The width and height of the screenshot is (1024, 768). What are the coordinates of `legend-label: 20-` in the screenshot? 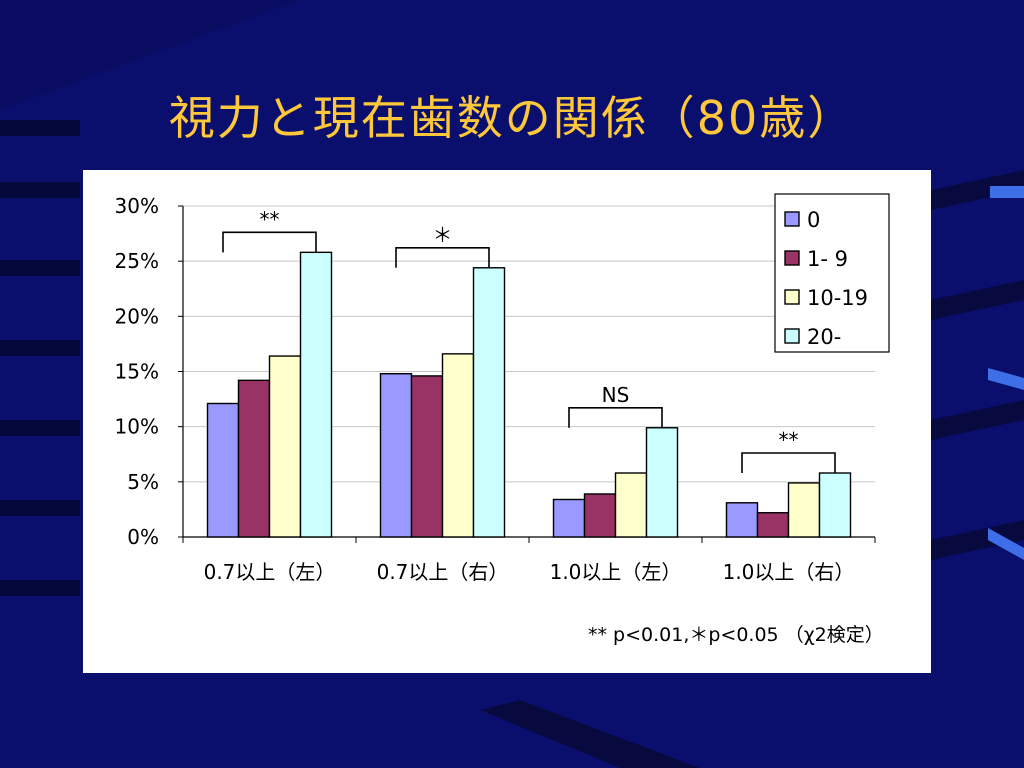 It's located at (824, 337).